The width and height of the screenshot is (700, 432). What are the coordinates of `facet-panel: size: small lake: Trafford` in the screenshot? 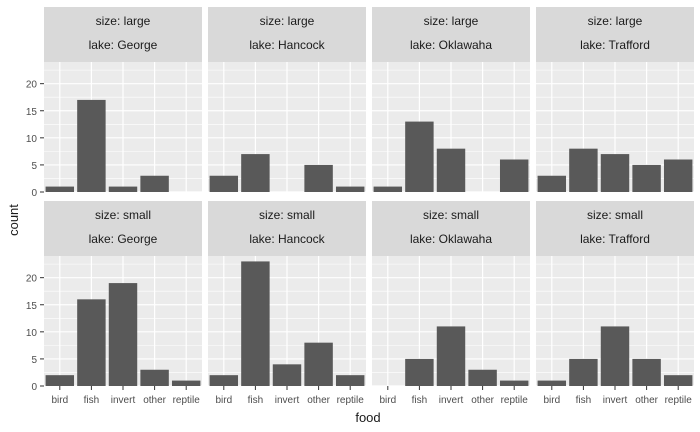 It's located at (615, 294).